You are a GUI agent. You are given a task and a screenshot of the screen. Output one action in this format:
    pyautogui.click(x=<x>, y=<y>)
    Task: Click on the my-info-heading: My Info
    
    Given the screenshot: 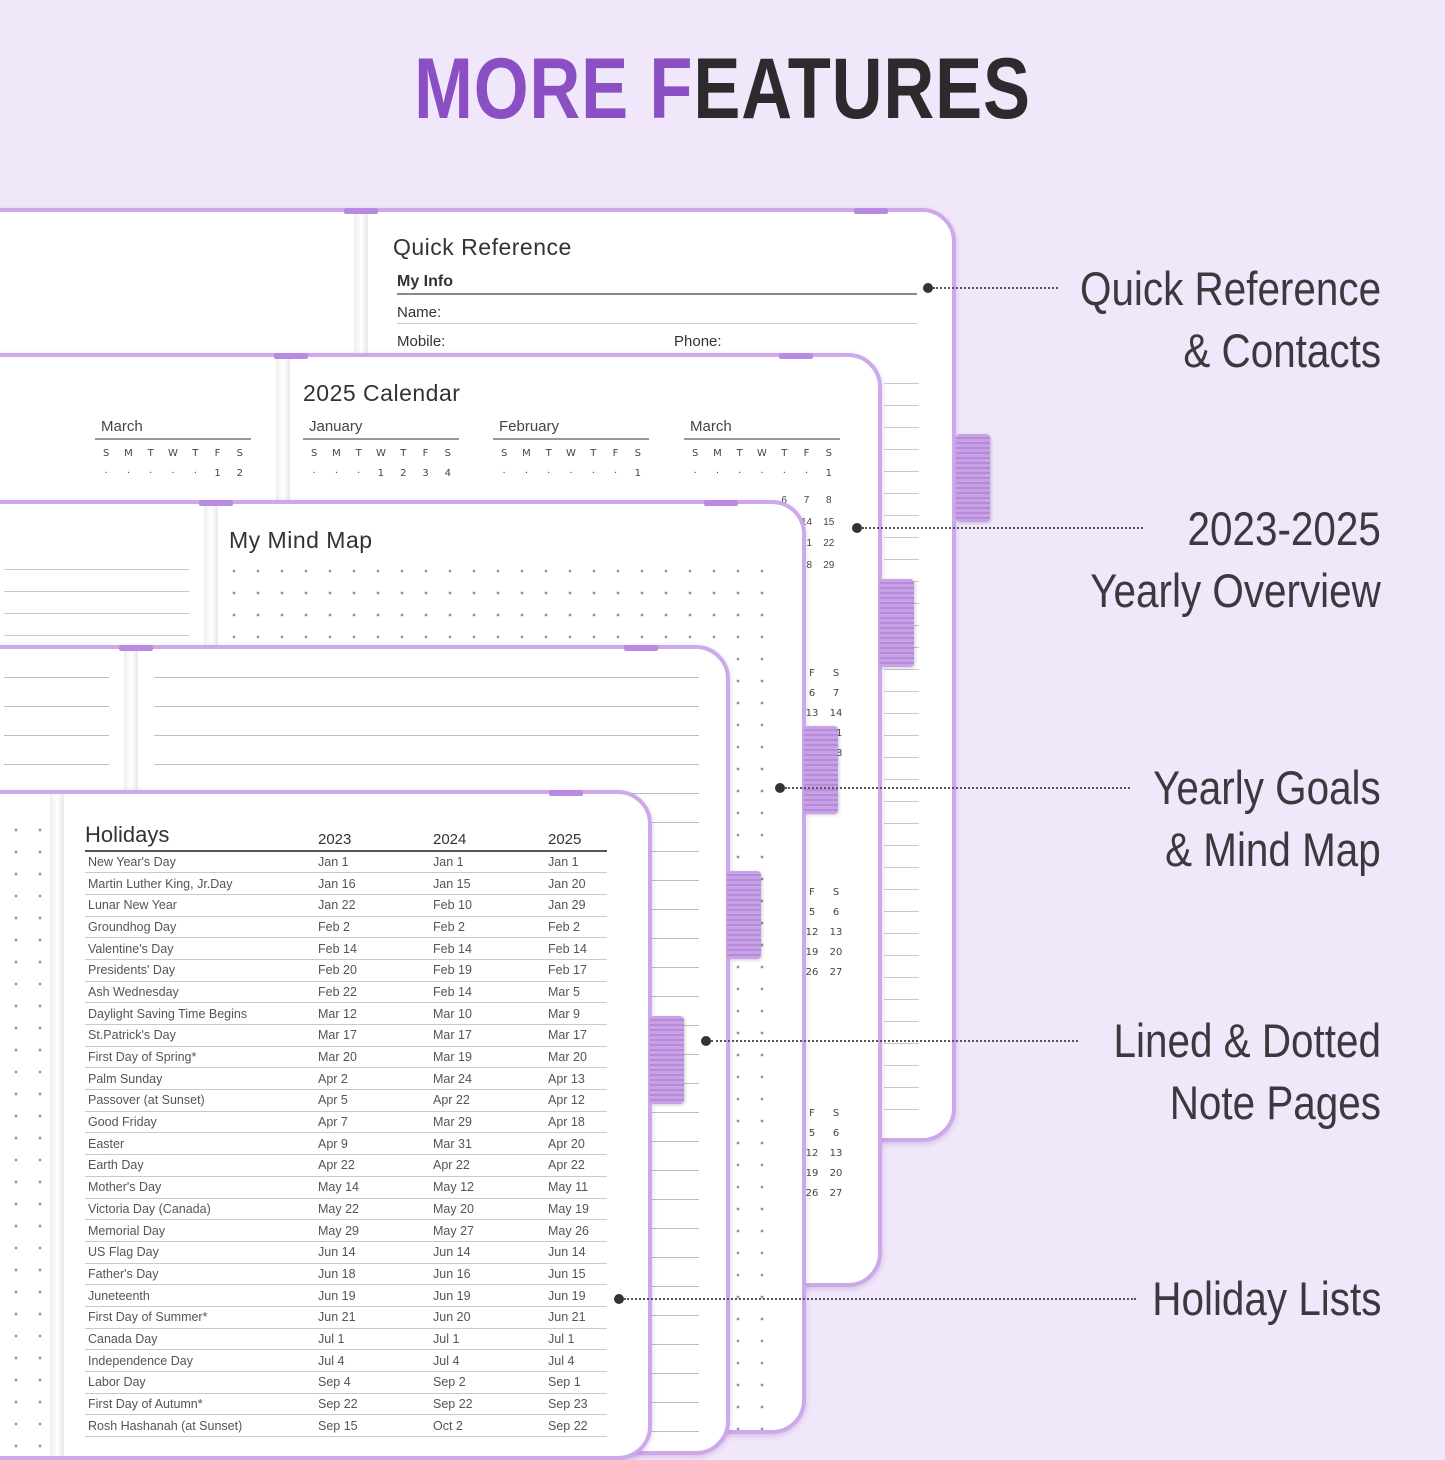 What is the action you would take?
    pyautogui.click(x=657, y=284)
    